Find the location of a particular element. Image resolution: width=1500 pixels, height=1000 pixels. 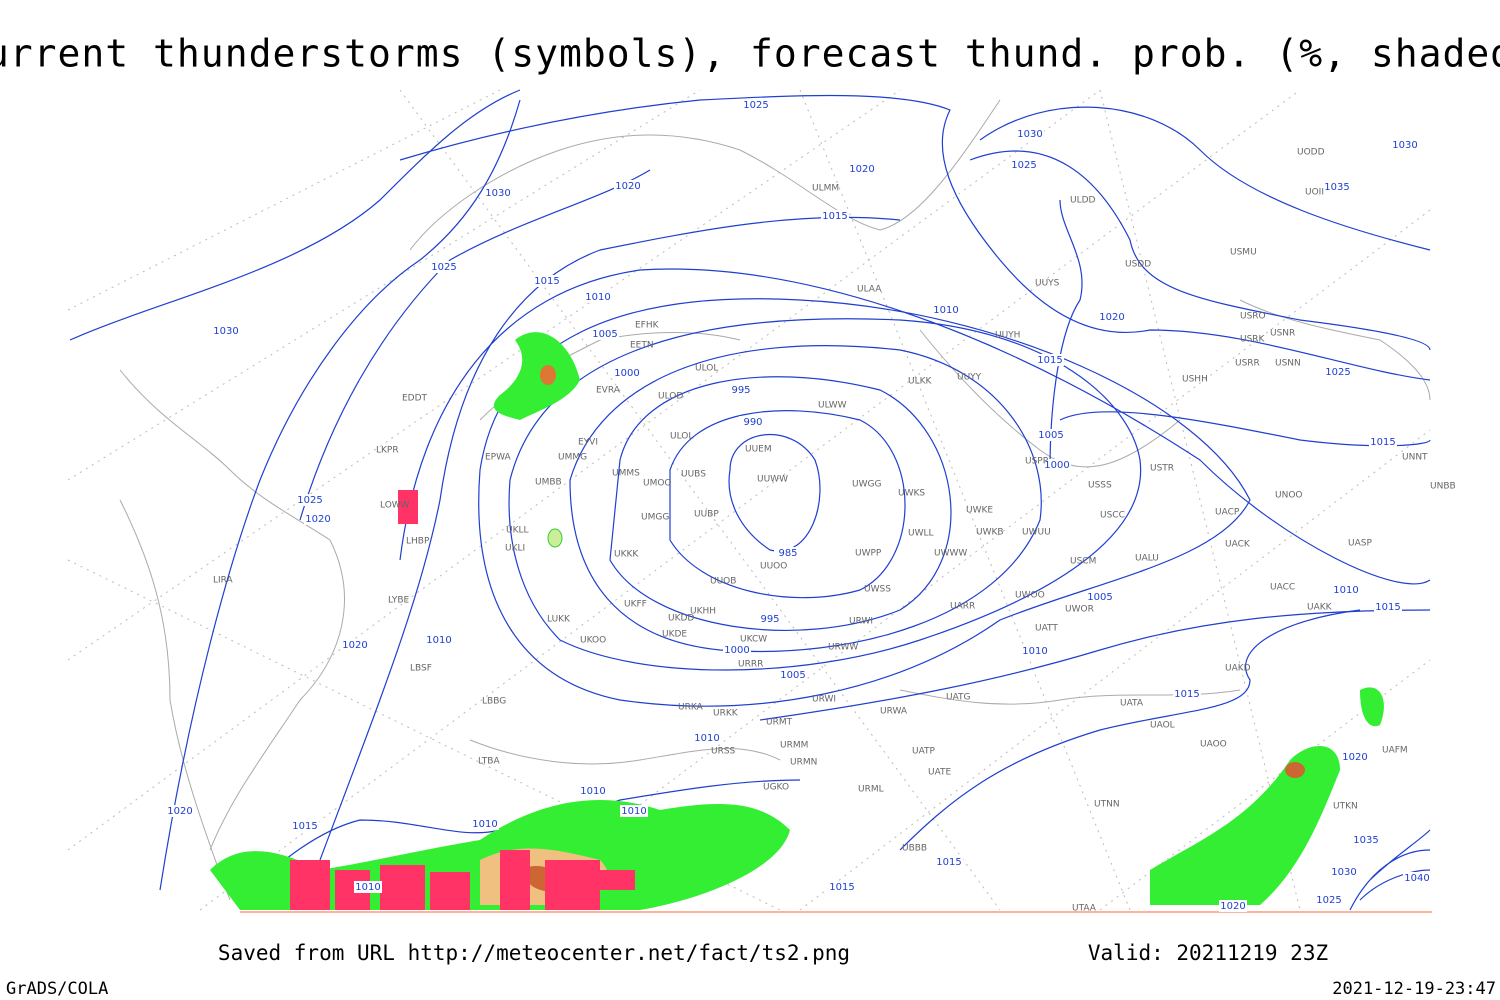

station-code: UKFF is located at coordinates (635, 605).